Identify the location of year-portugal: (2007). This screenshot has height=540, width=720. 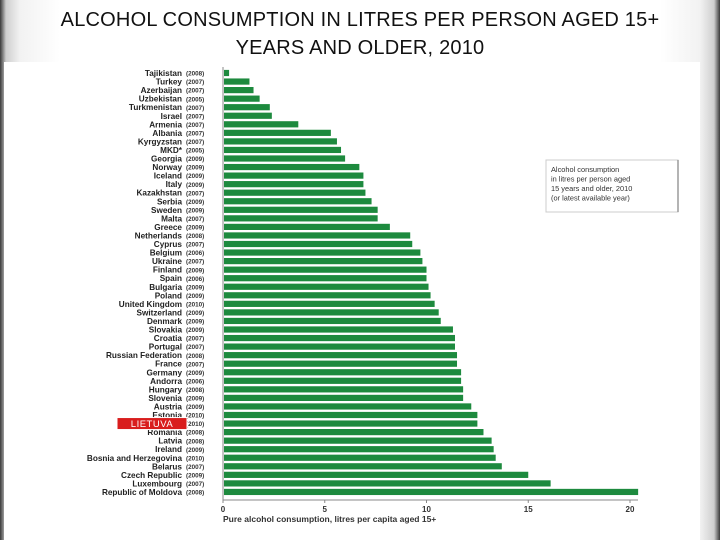
(195, 347).